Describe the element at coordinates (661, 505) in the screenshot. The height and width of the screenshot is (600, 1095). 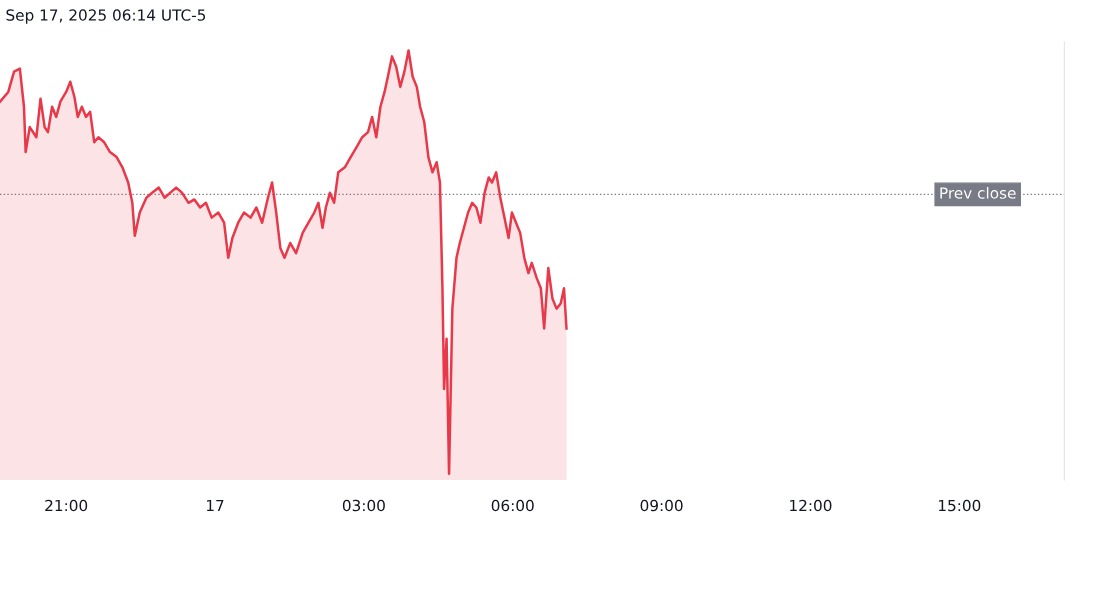
I see `x-tick-label: 09:00` at that location.